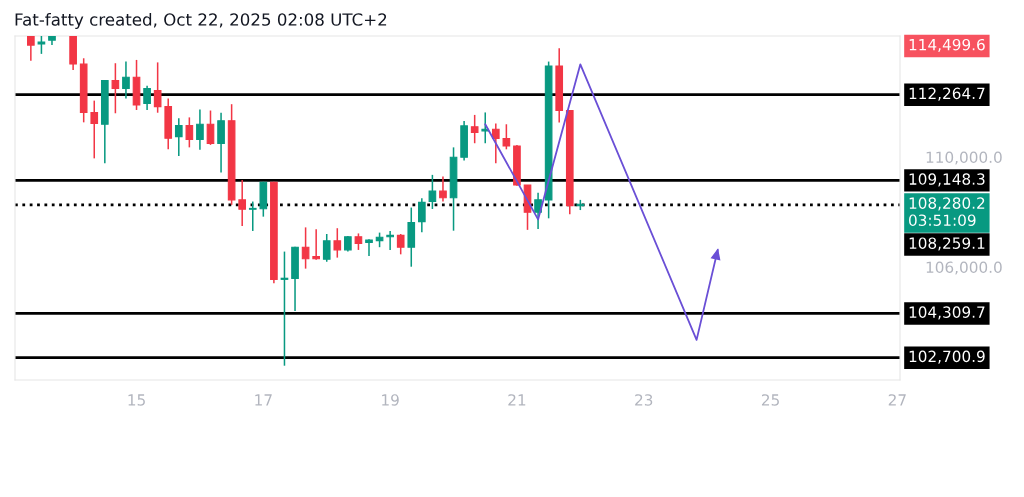 Image resolution: width=1024 pixels, height=497 pixels. What do you see at coordinates (390, 400) in the screenshot?
I see `x-tick-label: 19` at bounding box center [390, 400].